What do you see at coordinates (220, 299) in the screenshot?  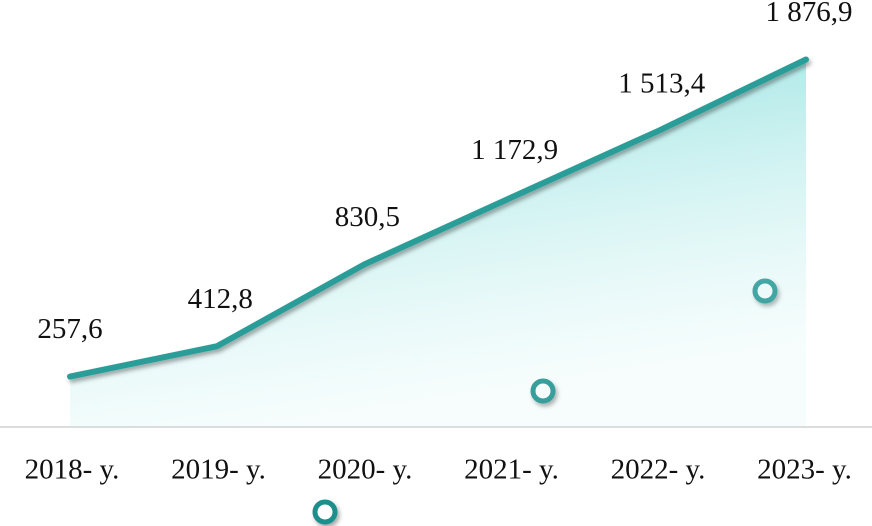 I see `data-label: 412,8` at bounding box center [220, 299].